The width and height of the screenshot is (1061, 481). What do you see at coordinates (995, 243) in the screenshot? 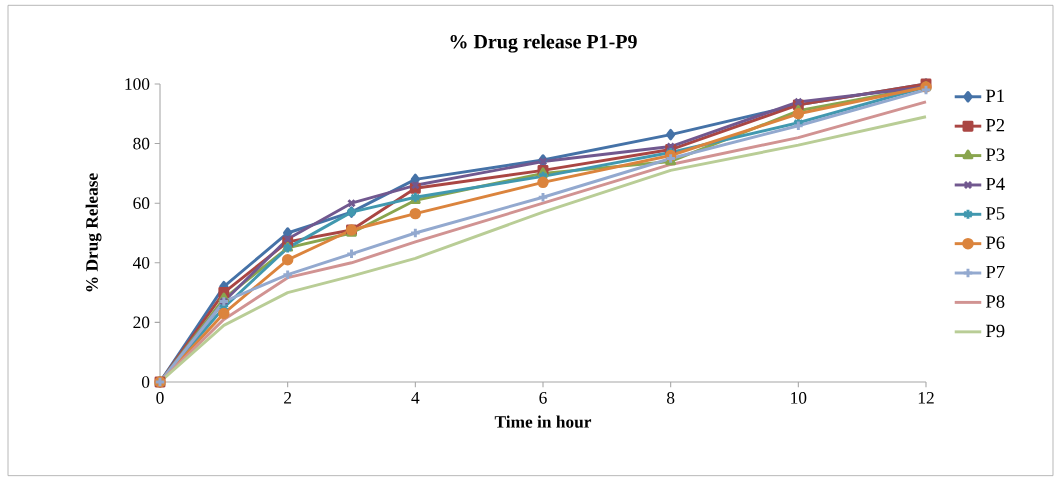
I see `legend-label: P6` at bounding box center [995, 243].